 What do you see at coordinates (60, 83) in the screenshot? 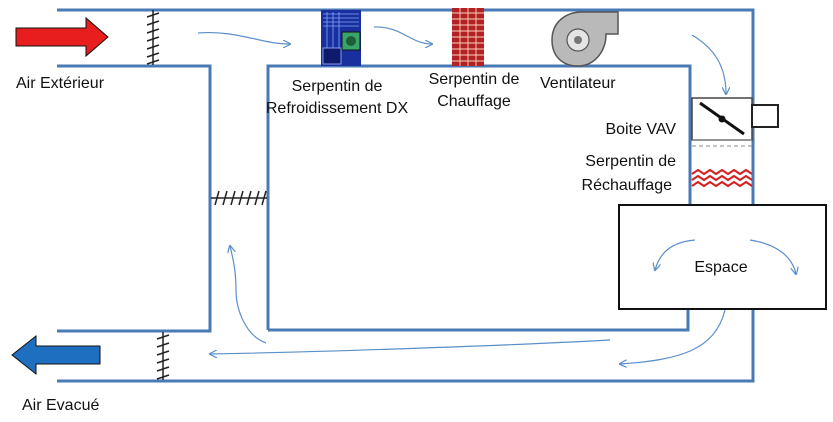
I see `outside-air-label: Air Extérieur` at bounding box center [60, 83].